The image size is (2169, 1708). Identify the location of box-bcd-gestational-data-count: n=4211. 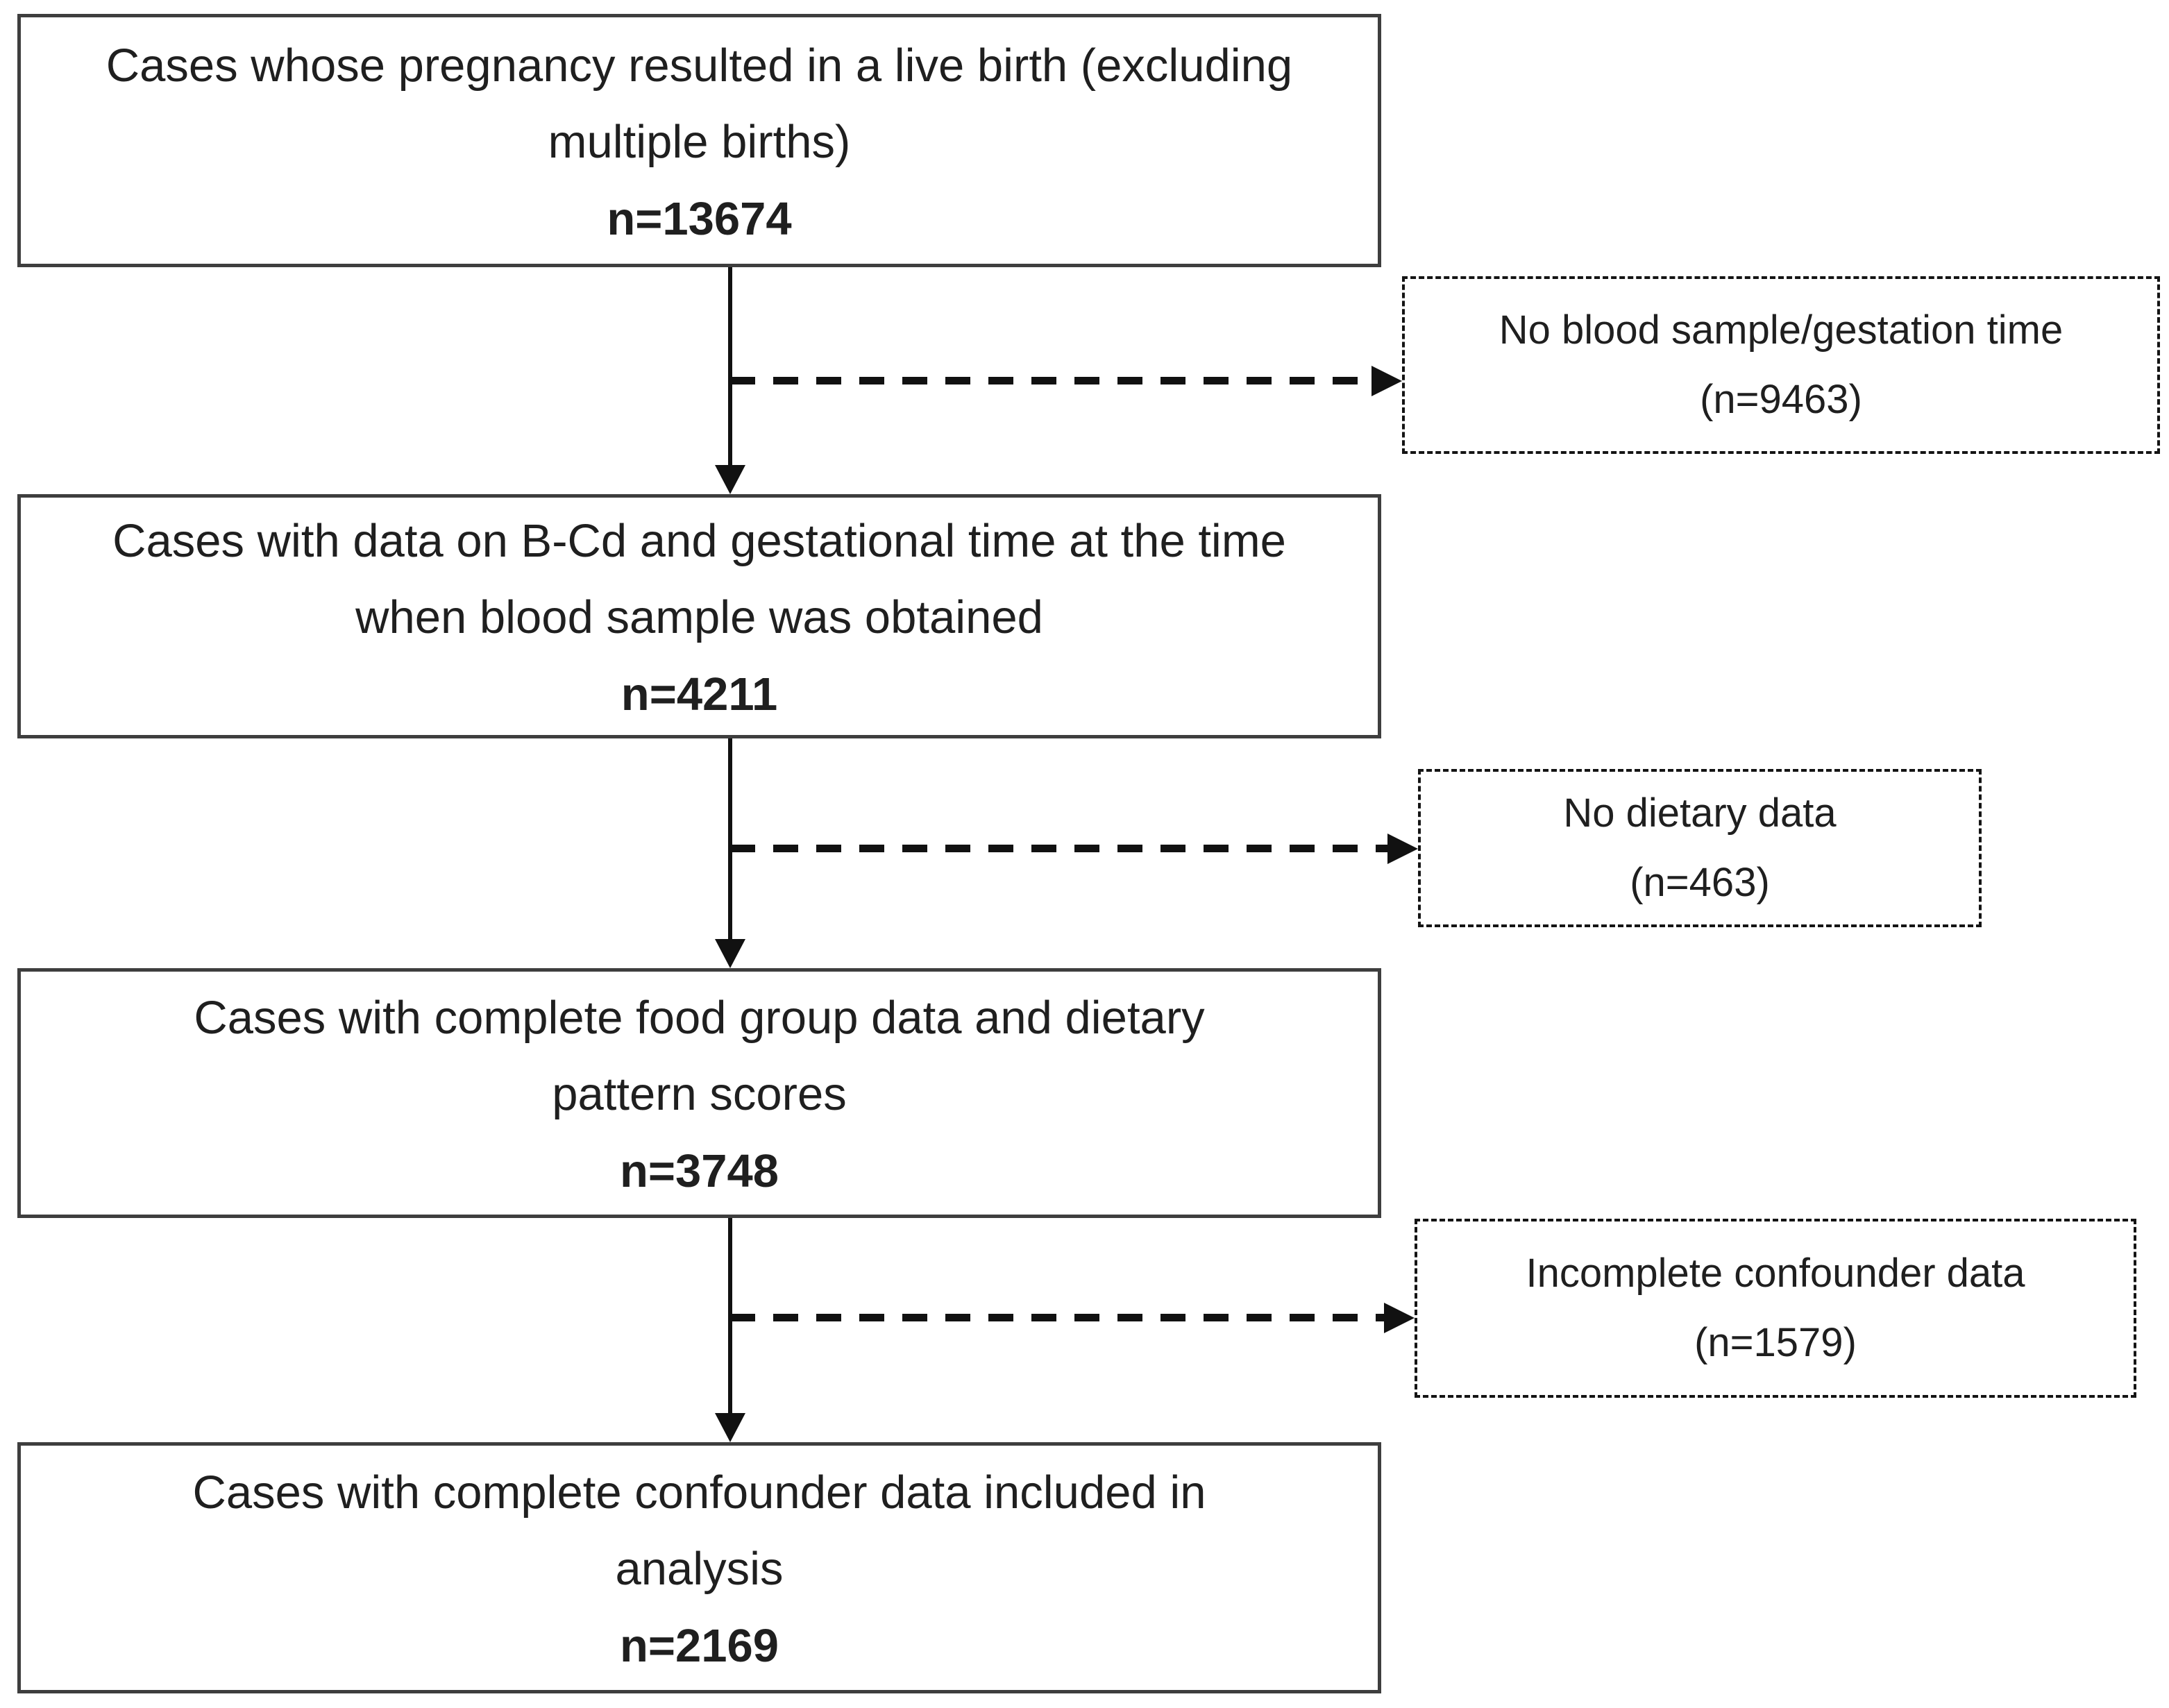
(700, 694).